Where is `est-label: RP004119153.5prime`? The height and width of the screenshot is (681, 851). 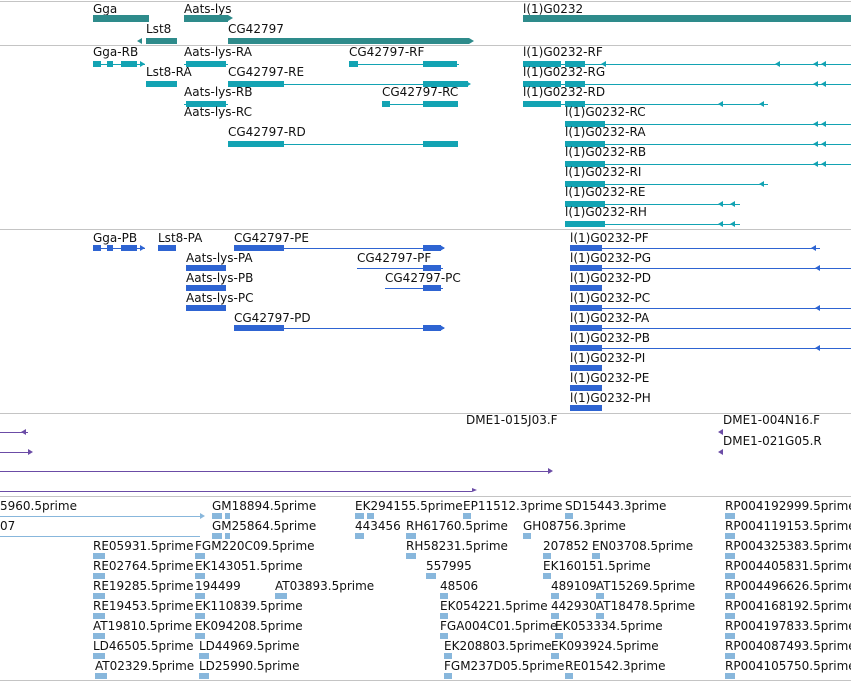
est-label: RP004119153.5prime is located at coordinates (788, 526).